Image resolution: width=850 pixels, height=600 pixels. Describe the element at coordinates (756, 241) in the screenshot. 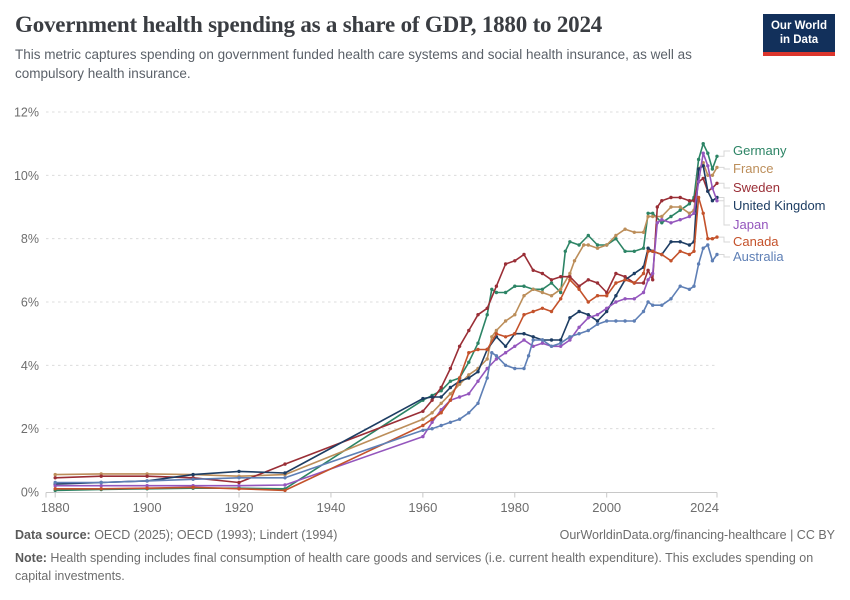

I see `legend-item-canada: Canada` at that location.